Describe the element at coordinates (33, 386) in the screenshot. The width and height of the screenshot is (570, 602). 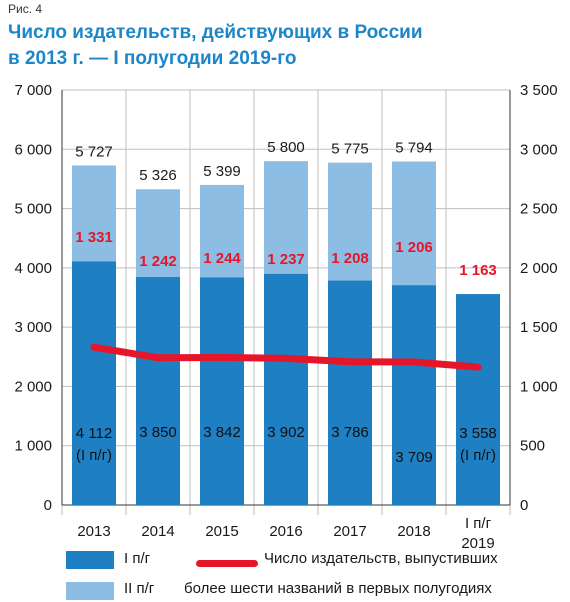
I see `left-axis-tick-label: 2 000` at that location.